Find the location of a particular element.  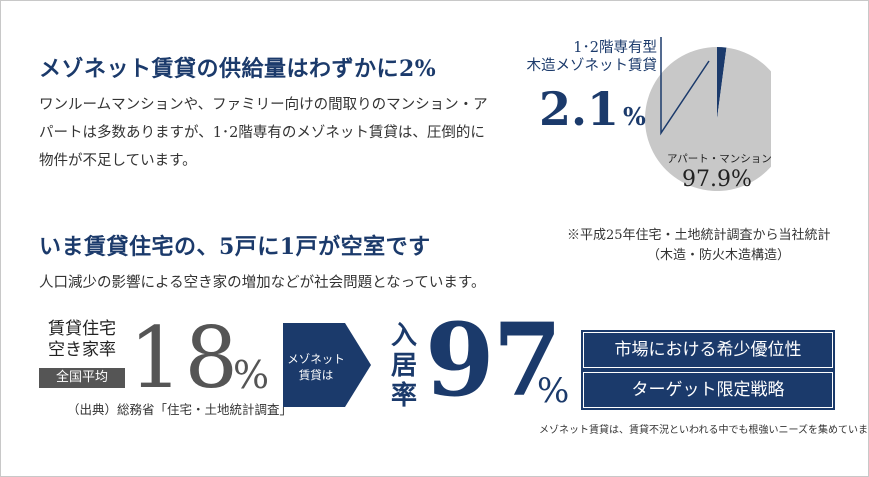

occupancy-value: 97 is located at coordinates (493, 360).